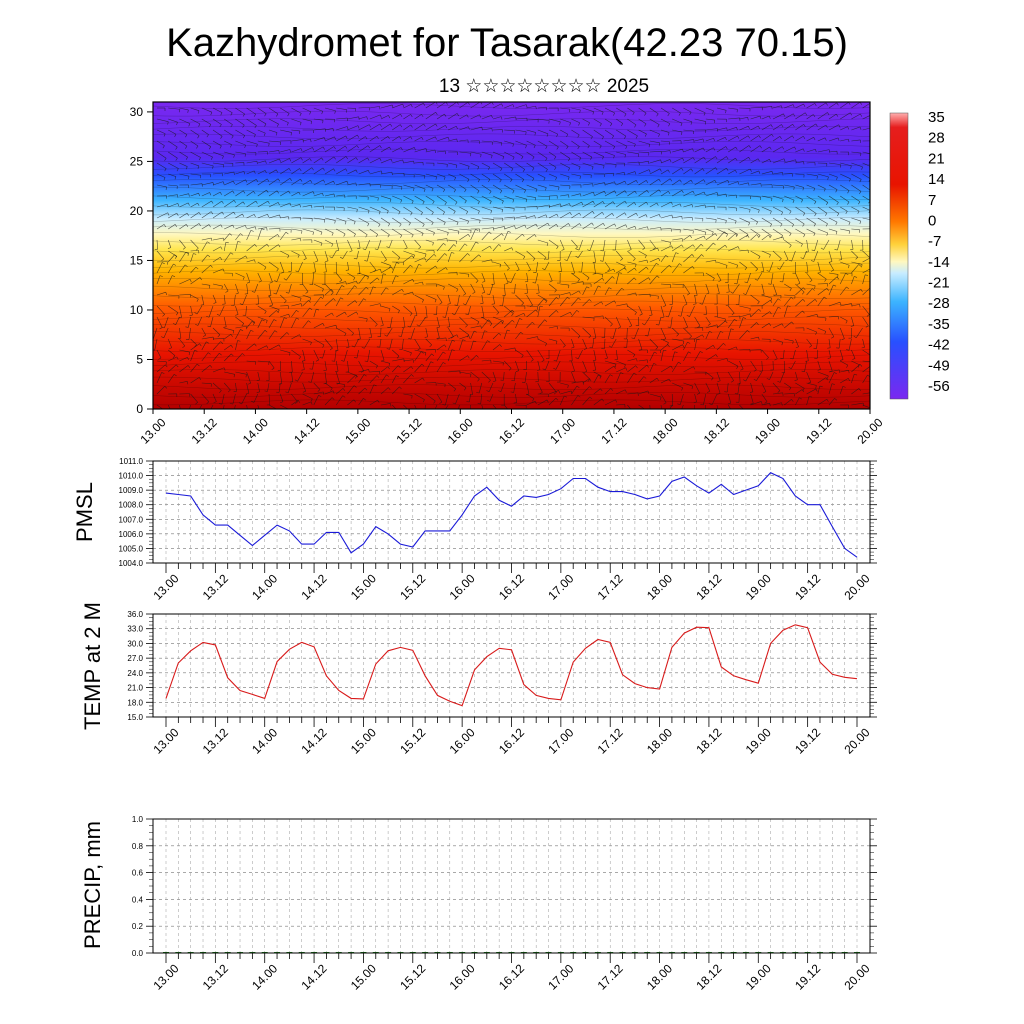  I want to click on y-tick-label: 0.2, so click(138, 926).